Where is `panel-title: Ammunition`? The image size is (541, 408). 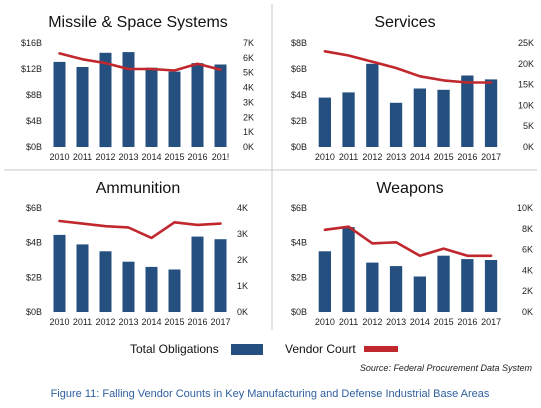 panel-title: Ammunition is located at coordinates (138, 188).